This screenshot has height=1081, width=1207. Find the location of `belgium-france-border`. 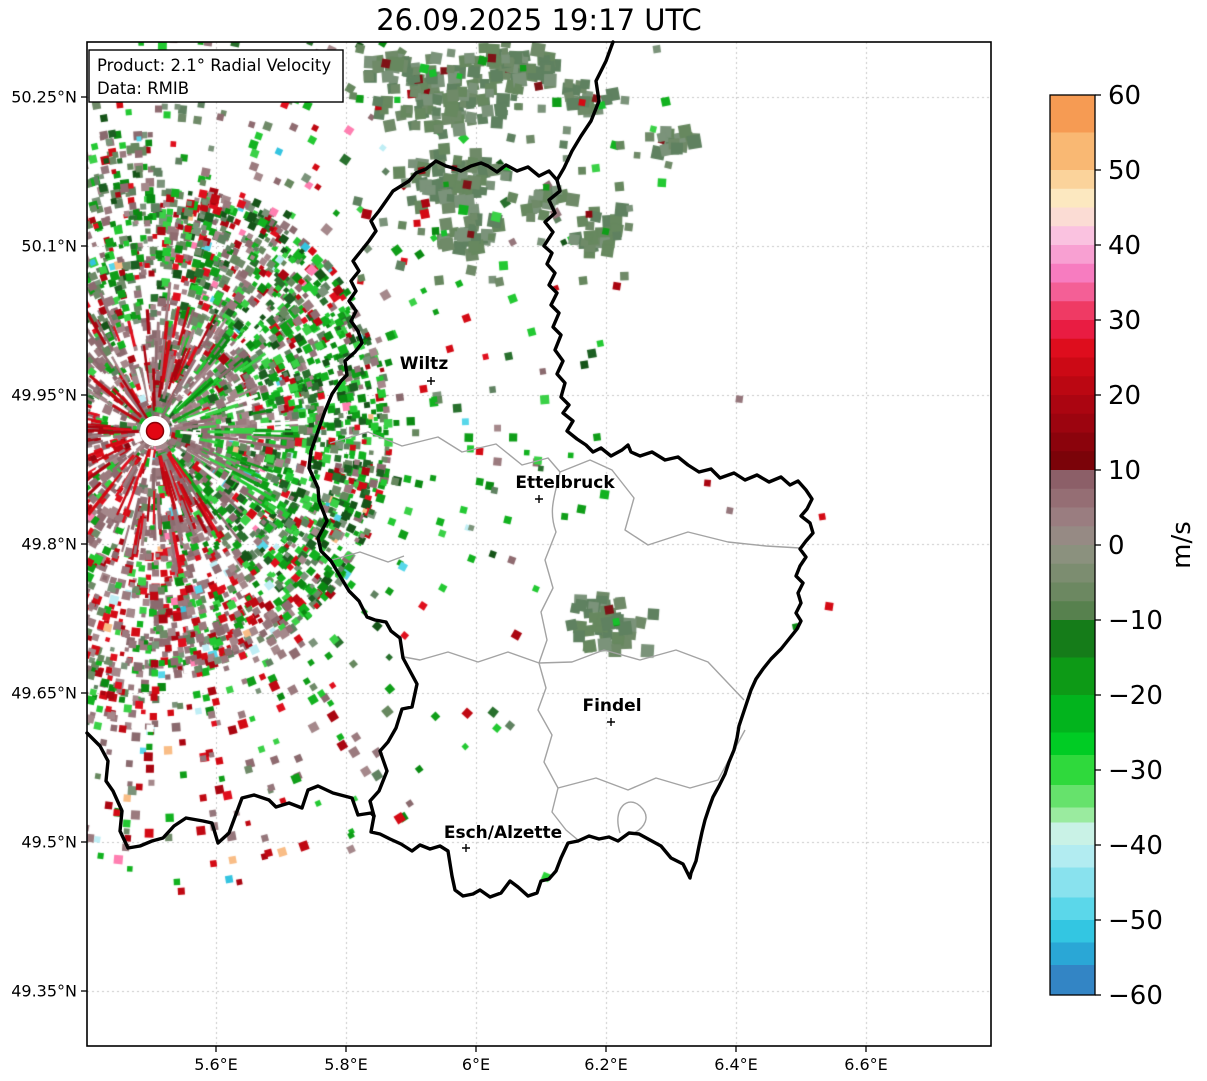

belgium-france-border is located at coordinates (230, 790).